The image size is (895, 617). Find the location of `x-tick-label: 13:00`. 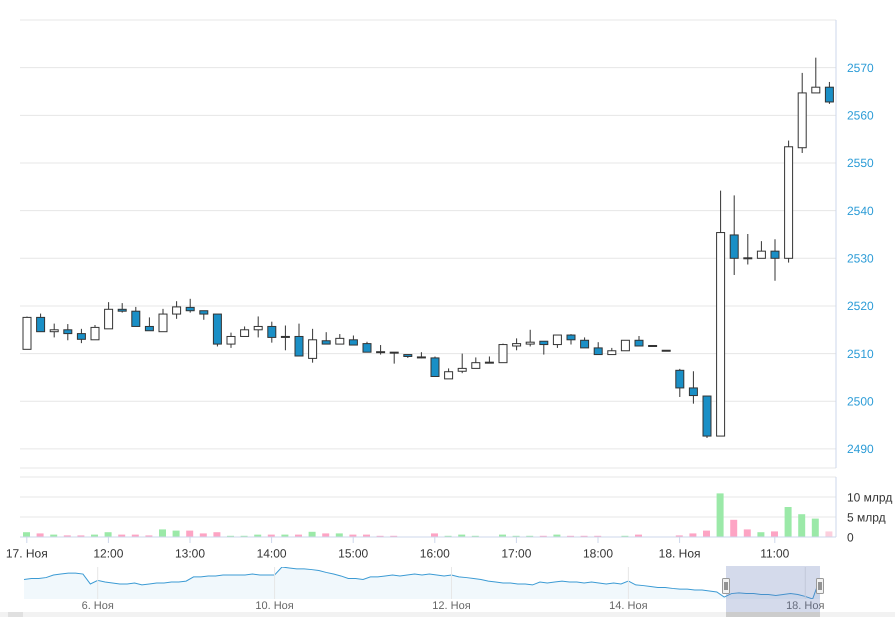

x-tick-label: 13:00 is located at coordinates (190, 553).